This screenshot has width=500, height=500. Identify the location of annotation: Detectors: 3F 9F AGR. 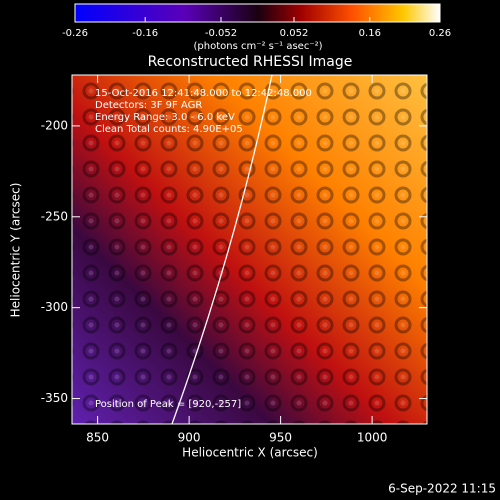
(148, 105).